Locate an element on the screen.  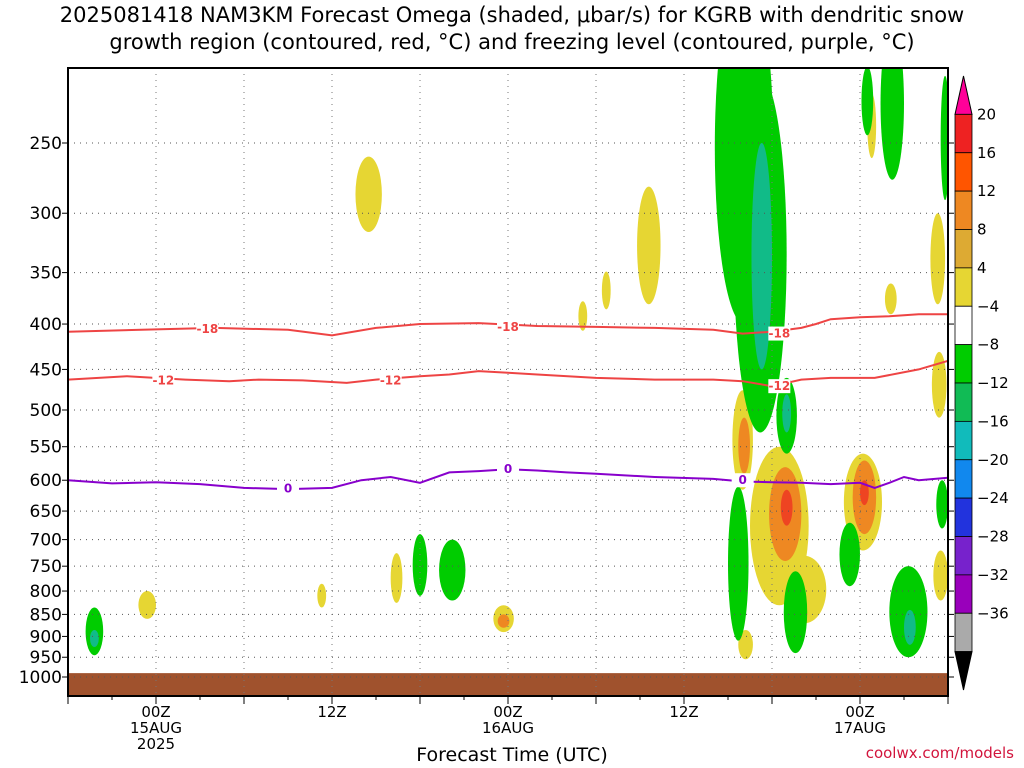
colorbar-label: 4 is located at coordinates (982, 268).